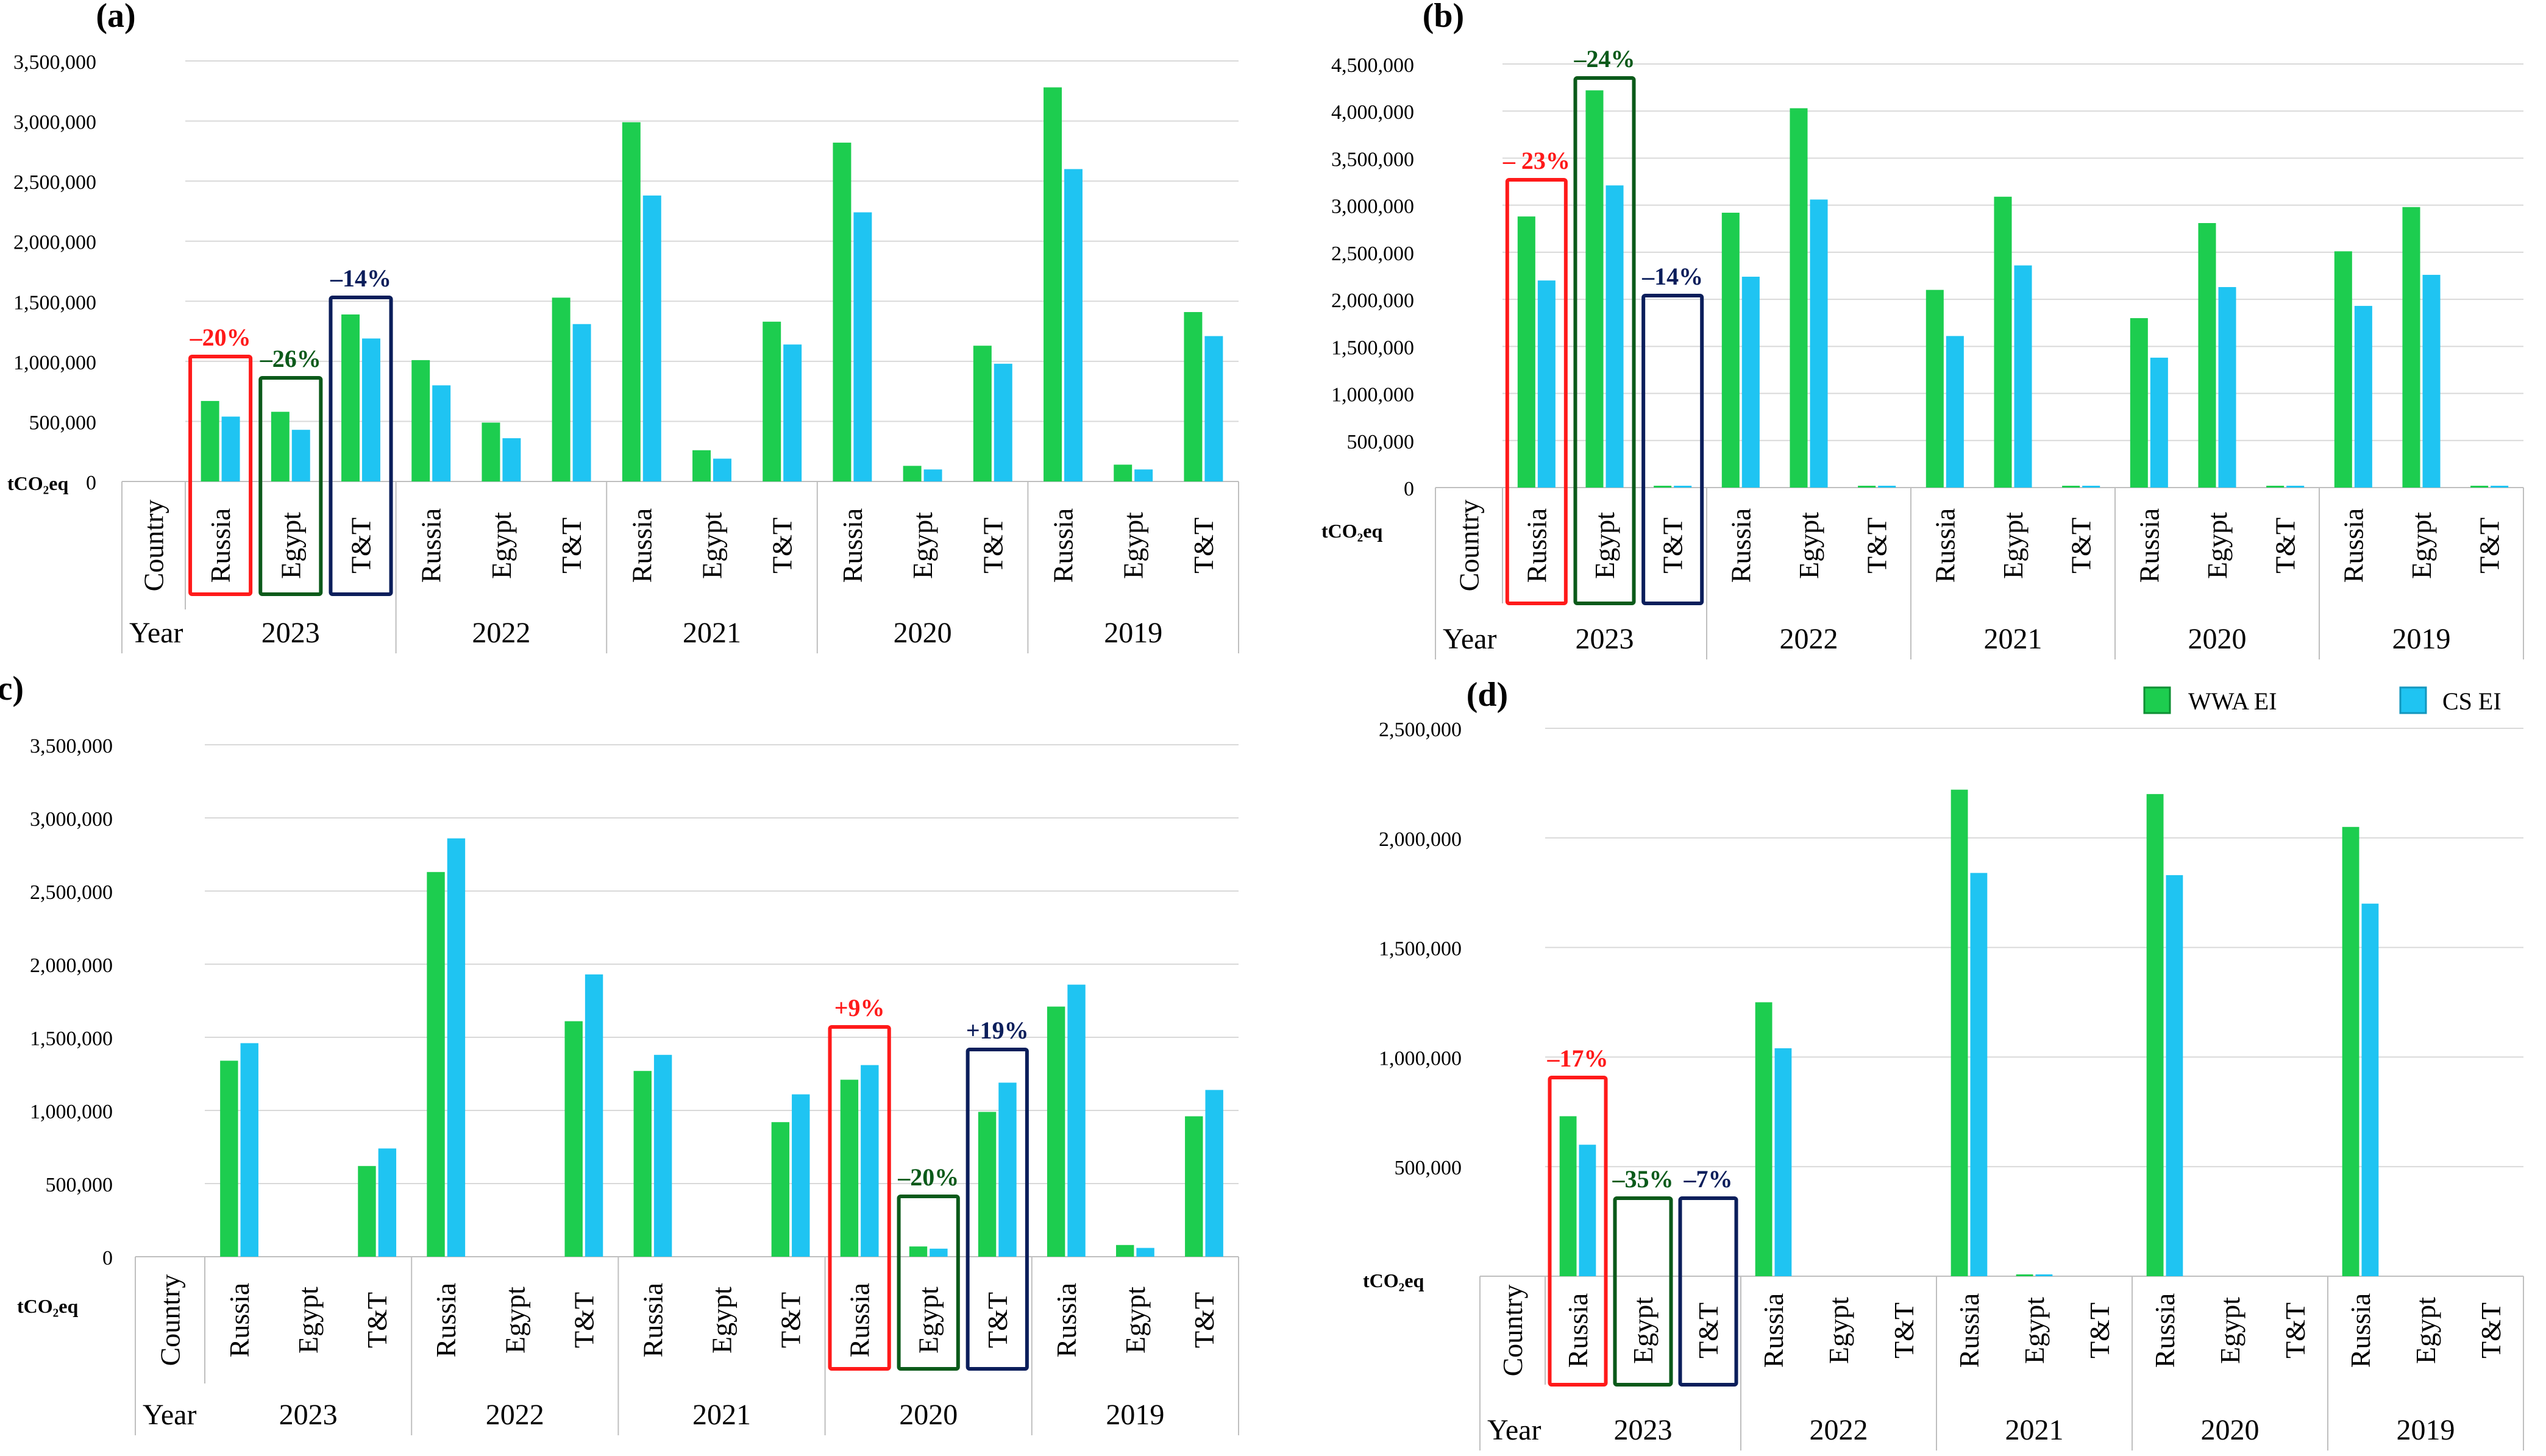 This screenshot has width=2546, height=1456. I want to click on y-tick-label: 4,500,000, so click(1372, 65).